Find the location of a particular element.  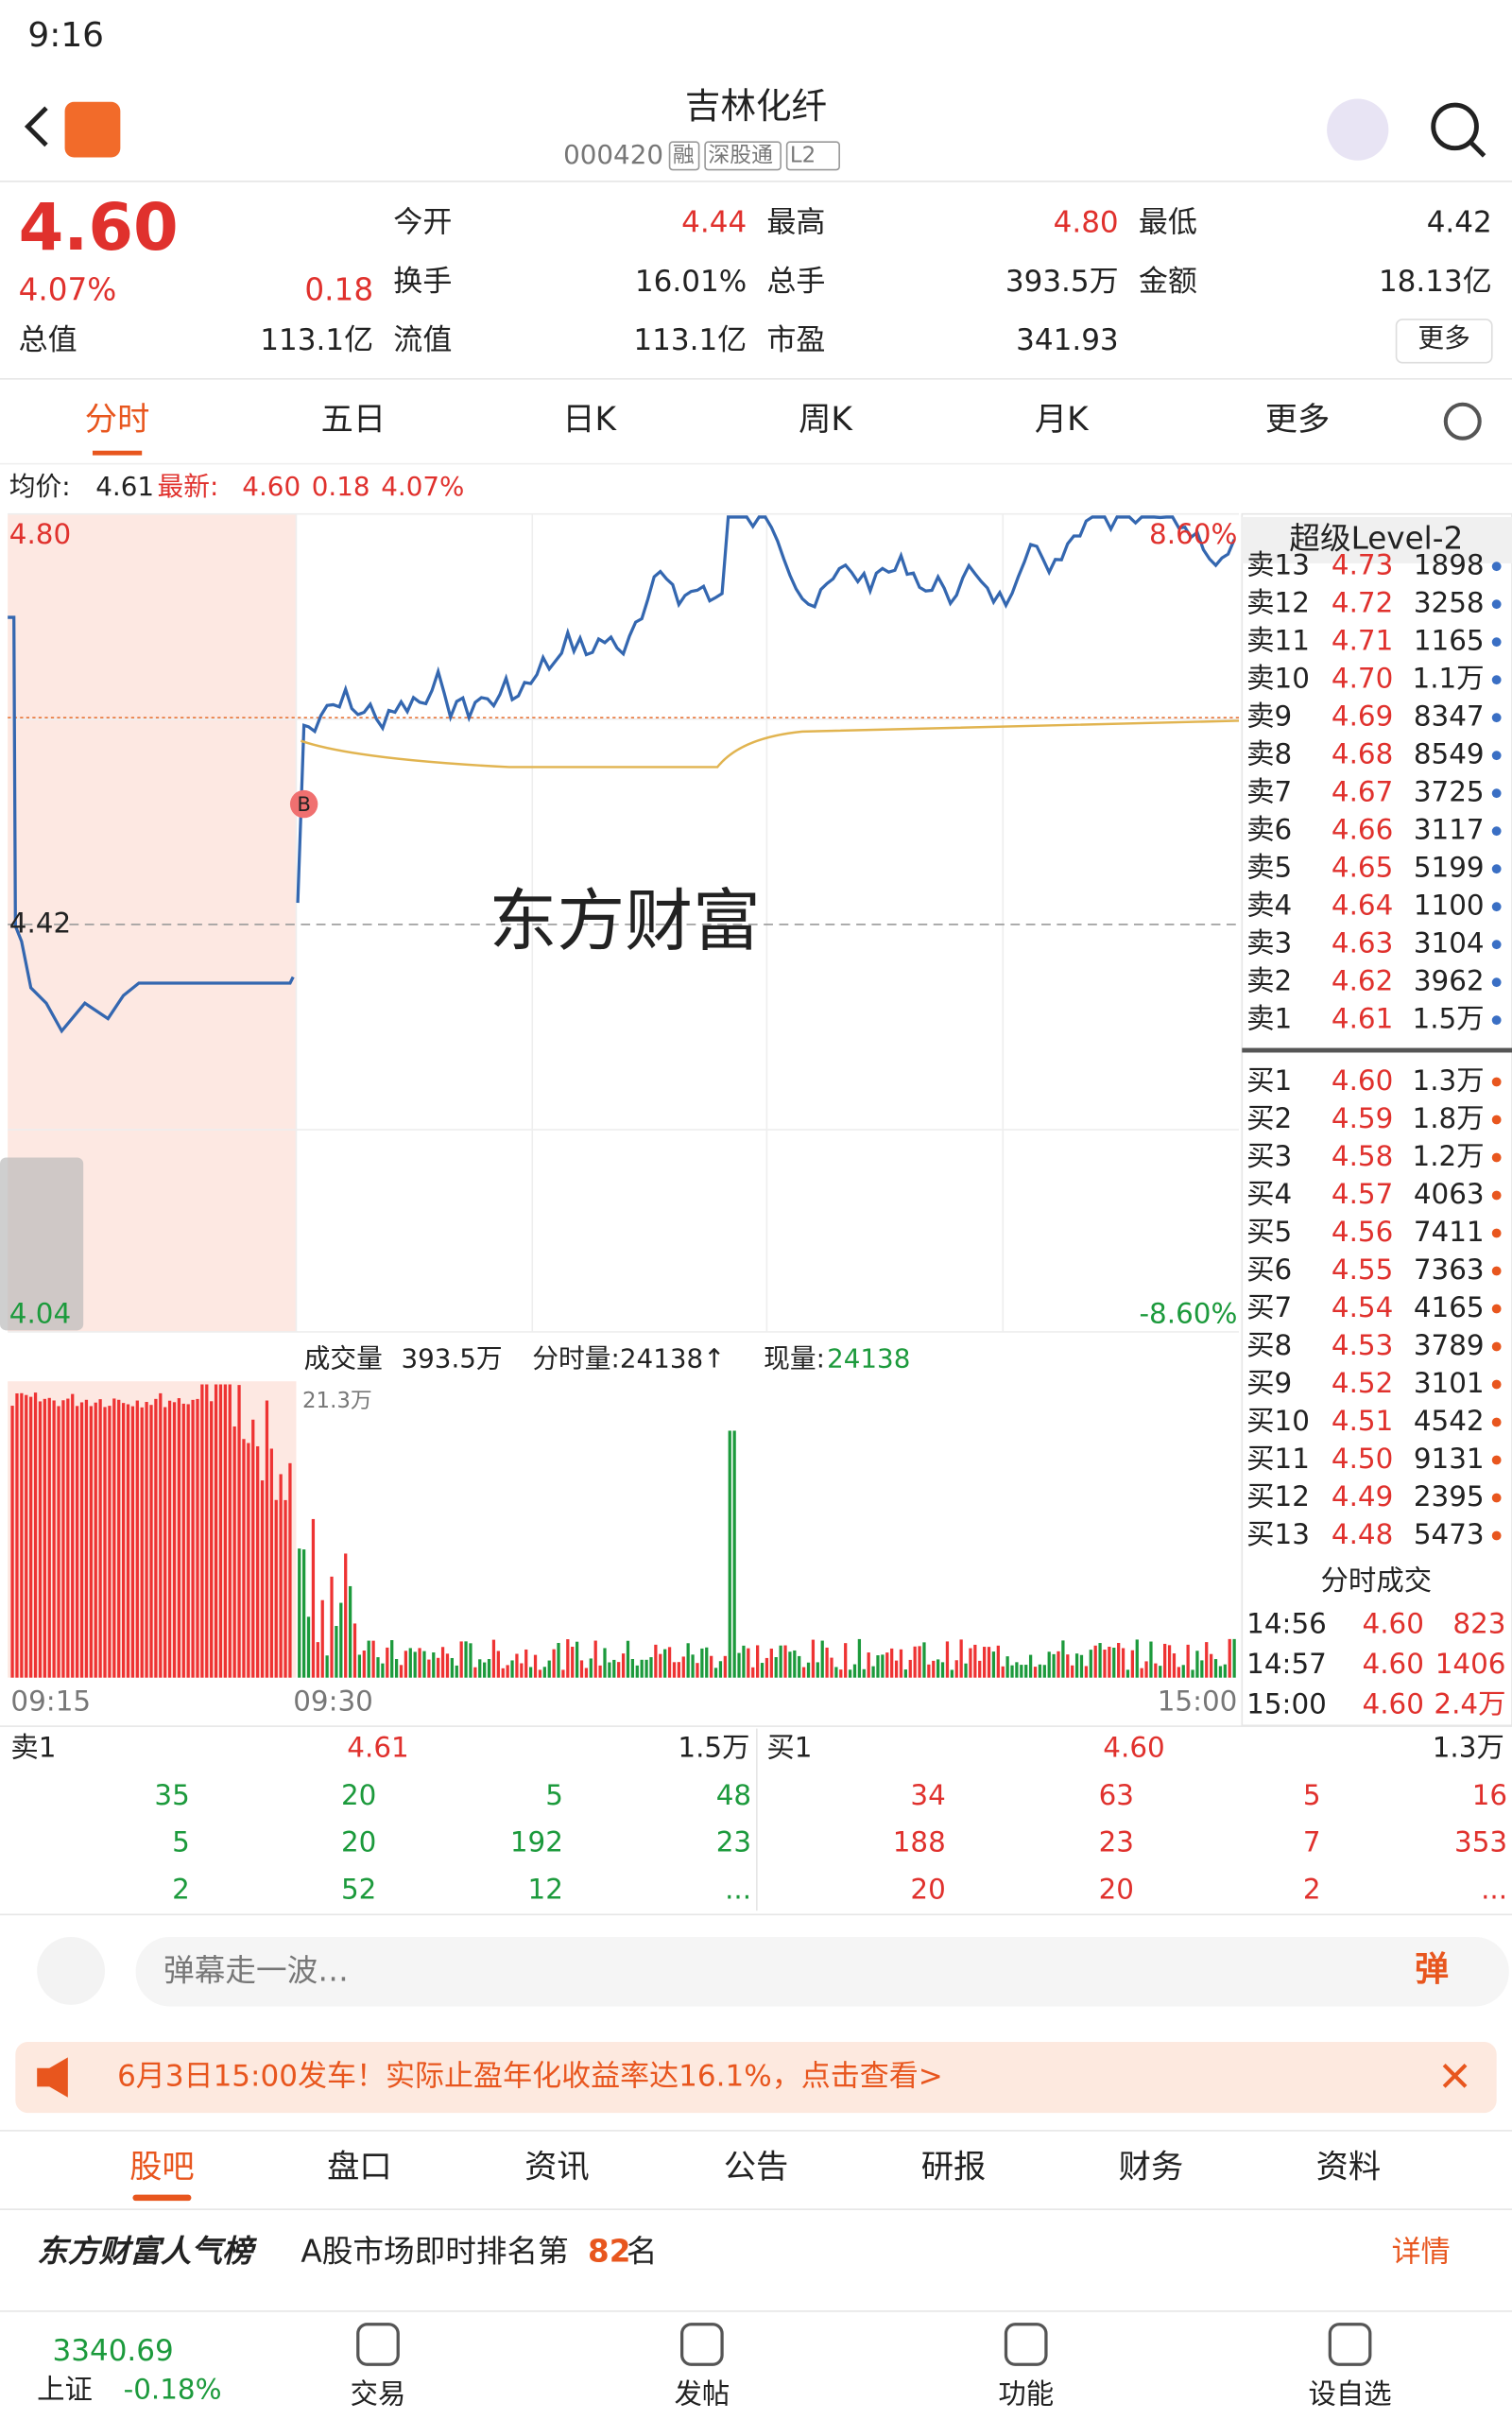

banner-bg is located at coordinates (756, 2078).